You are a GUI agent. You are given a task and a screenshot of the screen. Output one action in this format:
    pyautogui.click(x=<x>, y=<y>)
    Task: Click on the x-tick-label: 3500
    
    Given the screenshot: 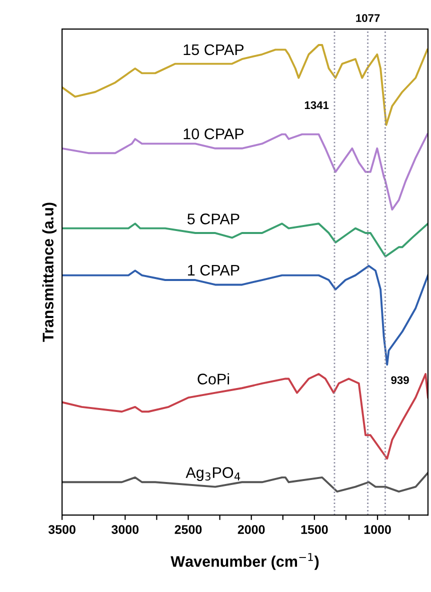 What is the action you would take?
    pyautogui.click(x=62, y=529)
    